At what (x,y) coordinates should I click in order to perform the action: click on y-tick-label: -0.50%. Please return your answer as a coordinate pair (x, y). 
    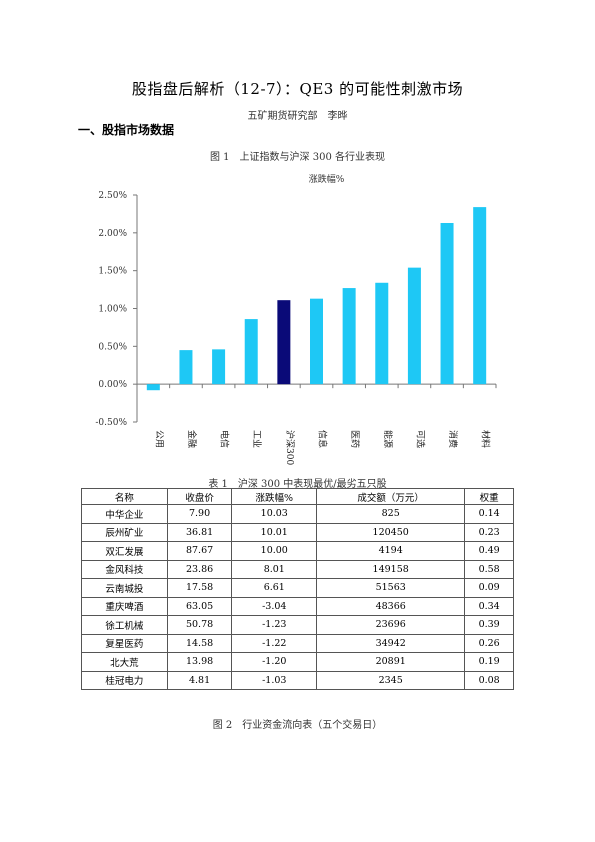
    Looking at the image, I should click on (111, 423).